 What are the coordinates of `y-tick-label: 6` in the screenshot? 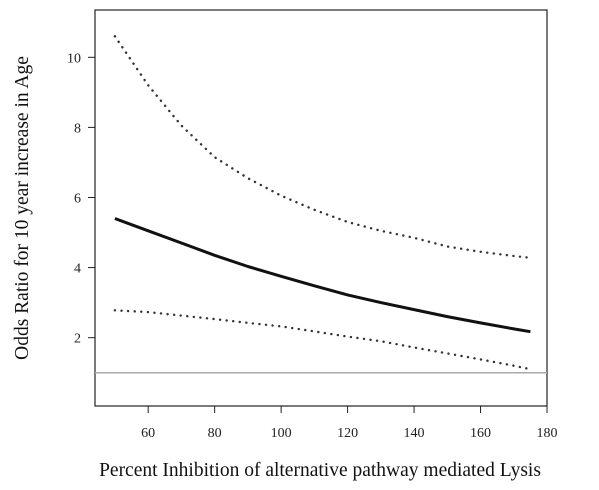 It's located at (77, 198).